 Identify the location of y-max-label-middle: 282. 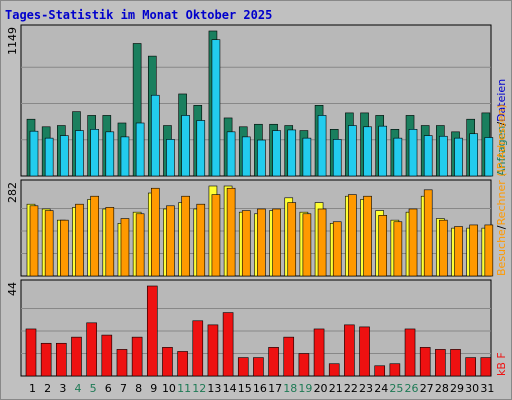
(12, 192).